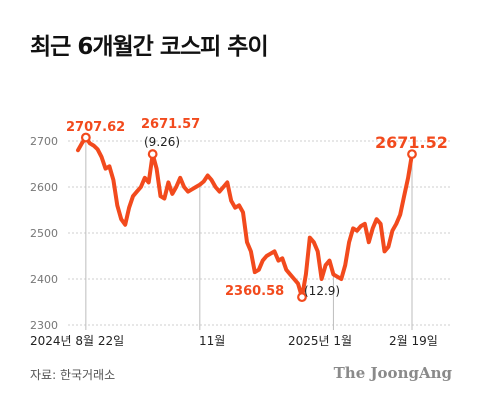 The height and width of the screenshot is (404, 480). Describe the element at coordinates (44, 141) in the screenshot. I see `y-tick-label: 2700` at that location.